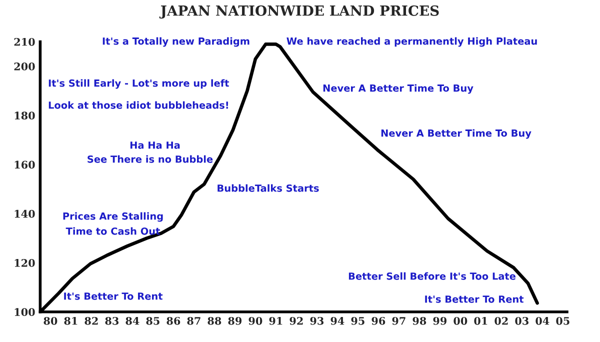 The image size is (600, 342). What do you see at coordinates (215, 320) in the screenshot?
I see `x-tick-label: 88` at bounding box center [215, 320].